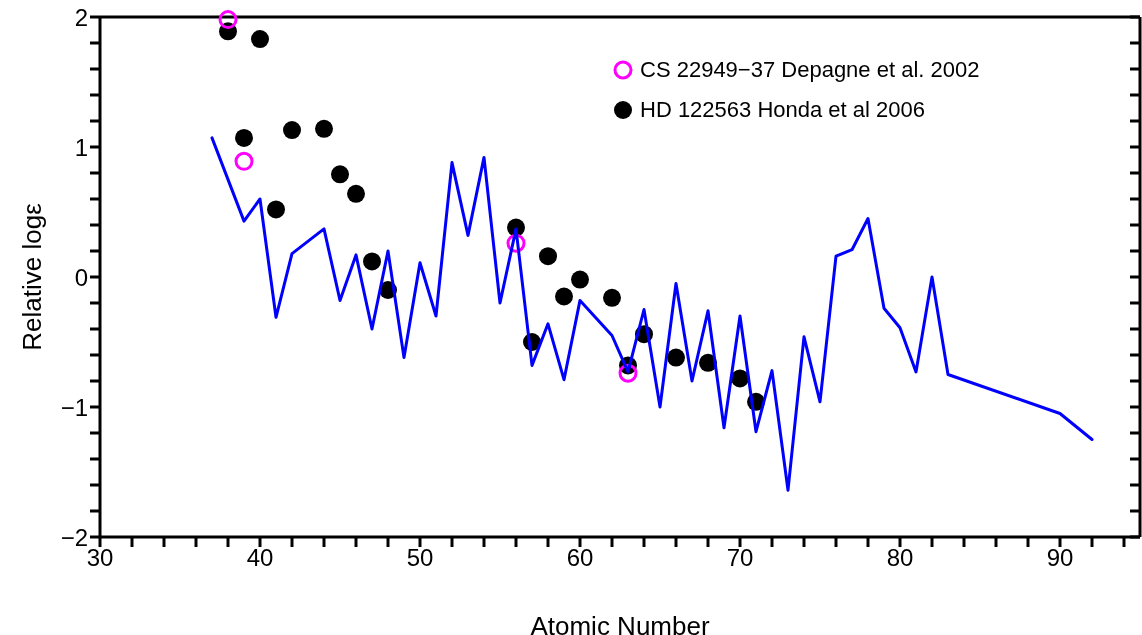  Describe the element at coordinates (81, 147) in the screenshot. I see `y-tick-label: 1` at that location.